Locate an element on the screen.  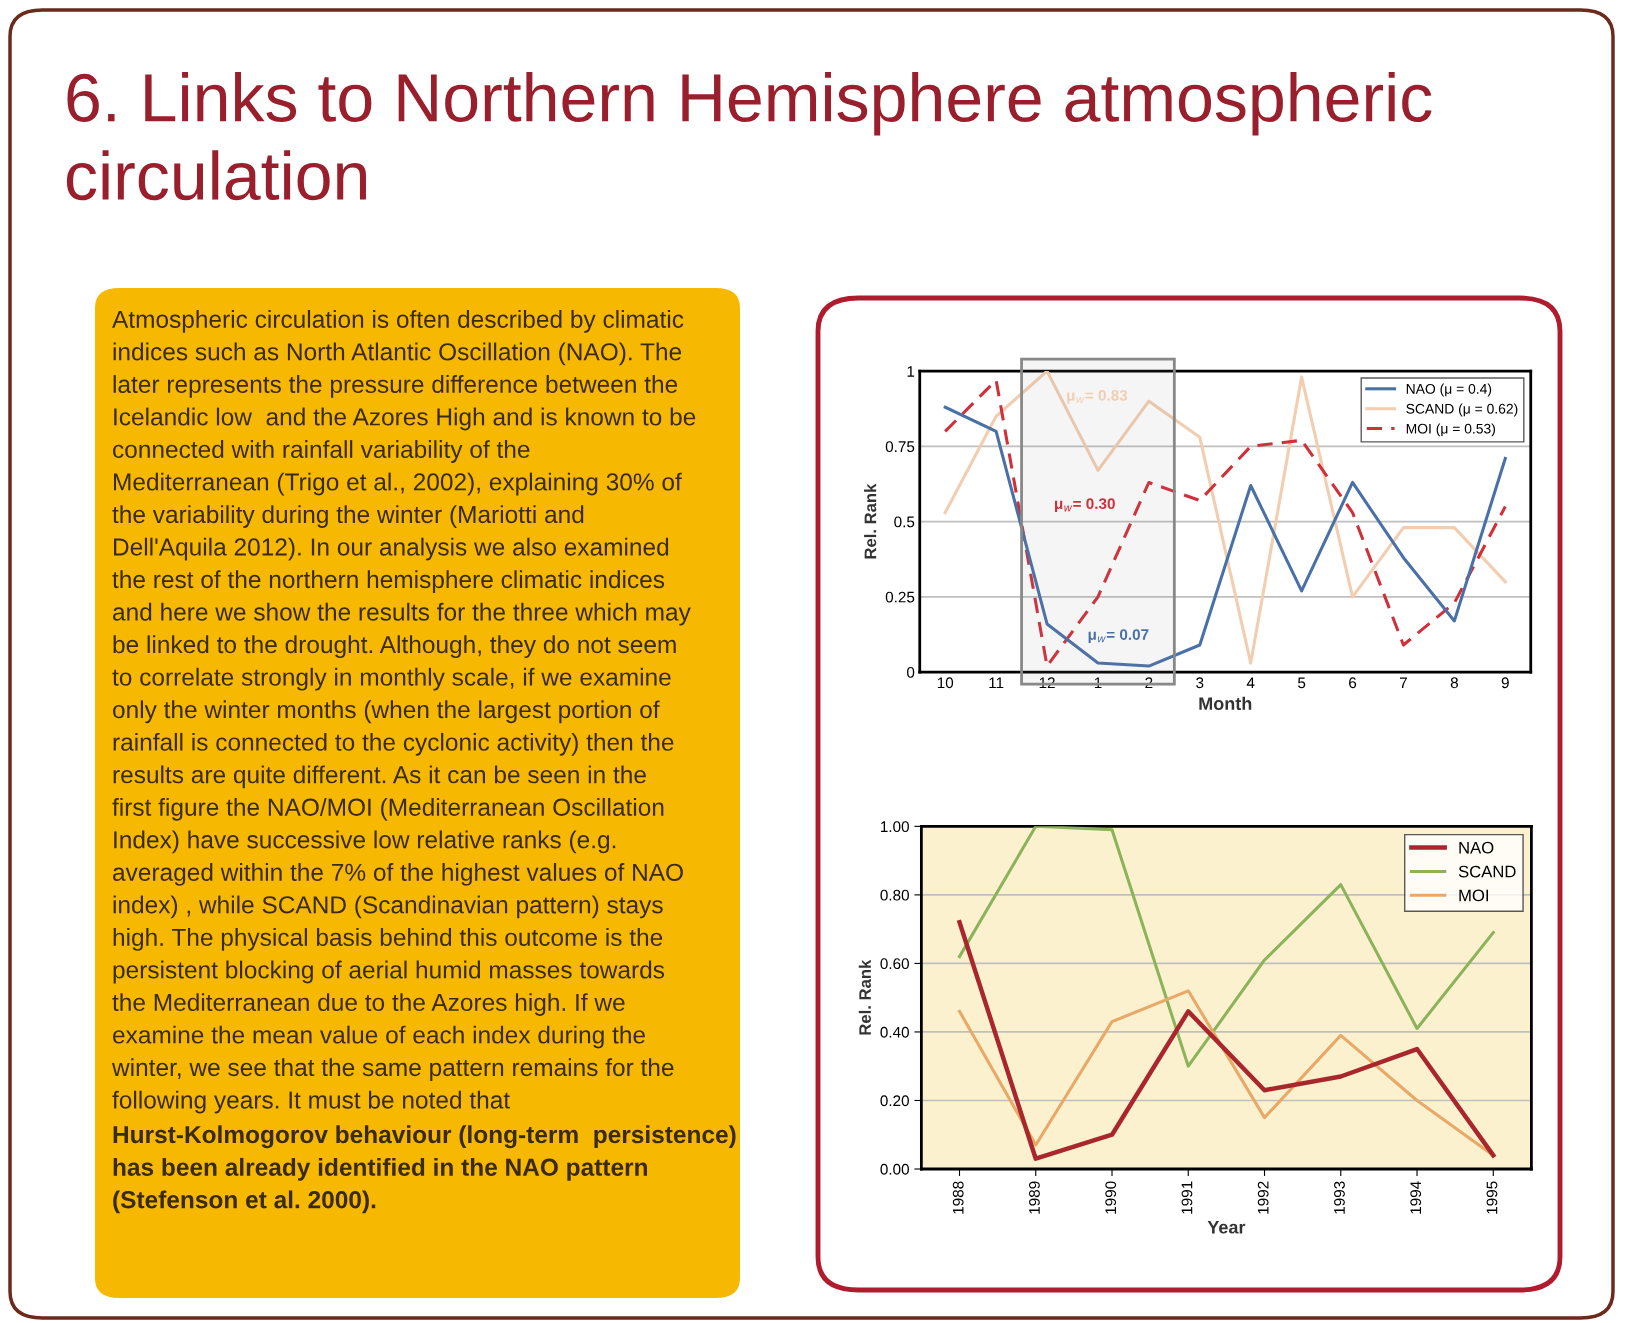
x-tick-label: 1995 is located at coordinates (1492, 1197).